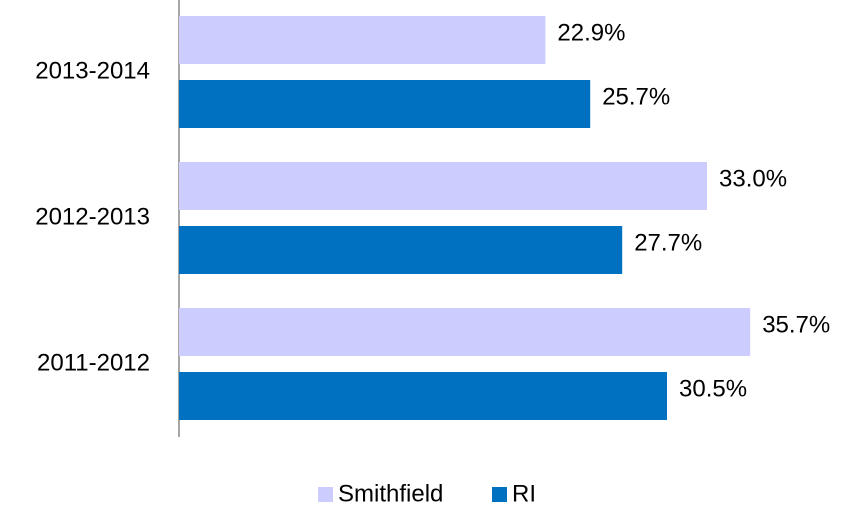 The image size is (842, 510). Describe the element at coordinates (591, 32) in the screenshot. I see `data-label: 22.9%` at that location.